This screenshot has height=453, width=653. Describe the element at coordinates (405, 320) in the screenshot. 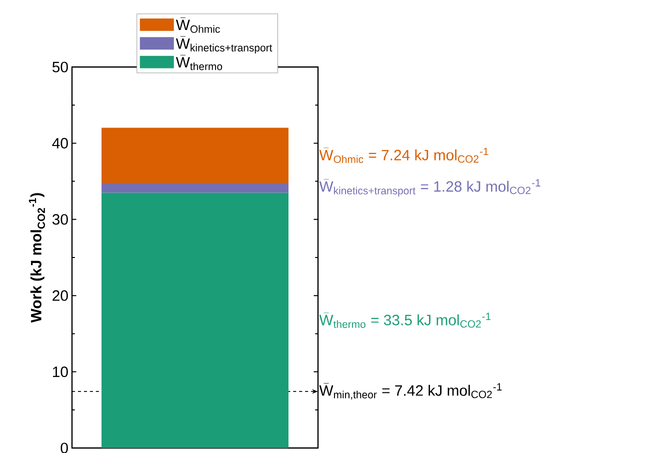

I see `text: $\bar{\text{W}}_{\text{thermo}}\text{ = 33.5 kJ mol}_{\text{CO2}}{}^{\text{-1}}$` at that location.